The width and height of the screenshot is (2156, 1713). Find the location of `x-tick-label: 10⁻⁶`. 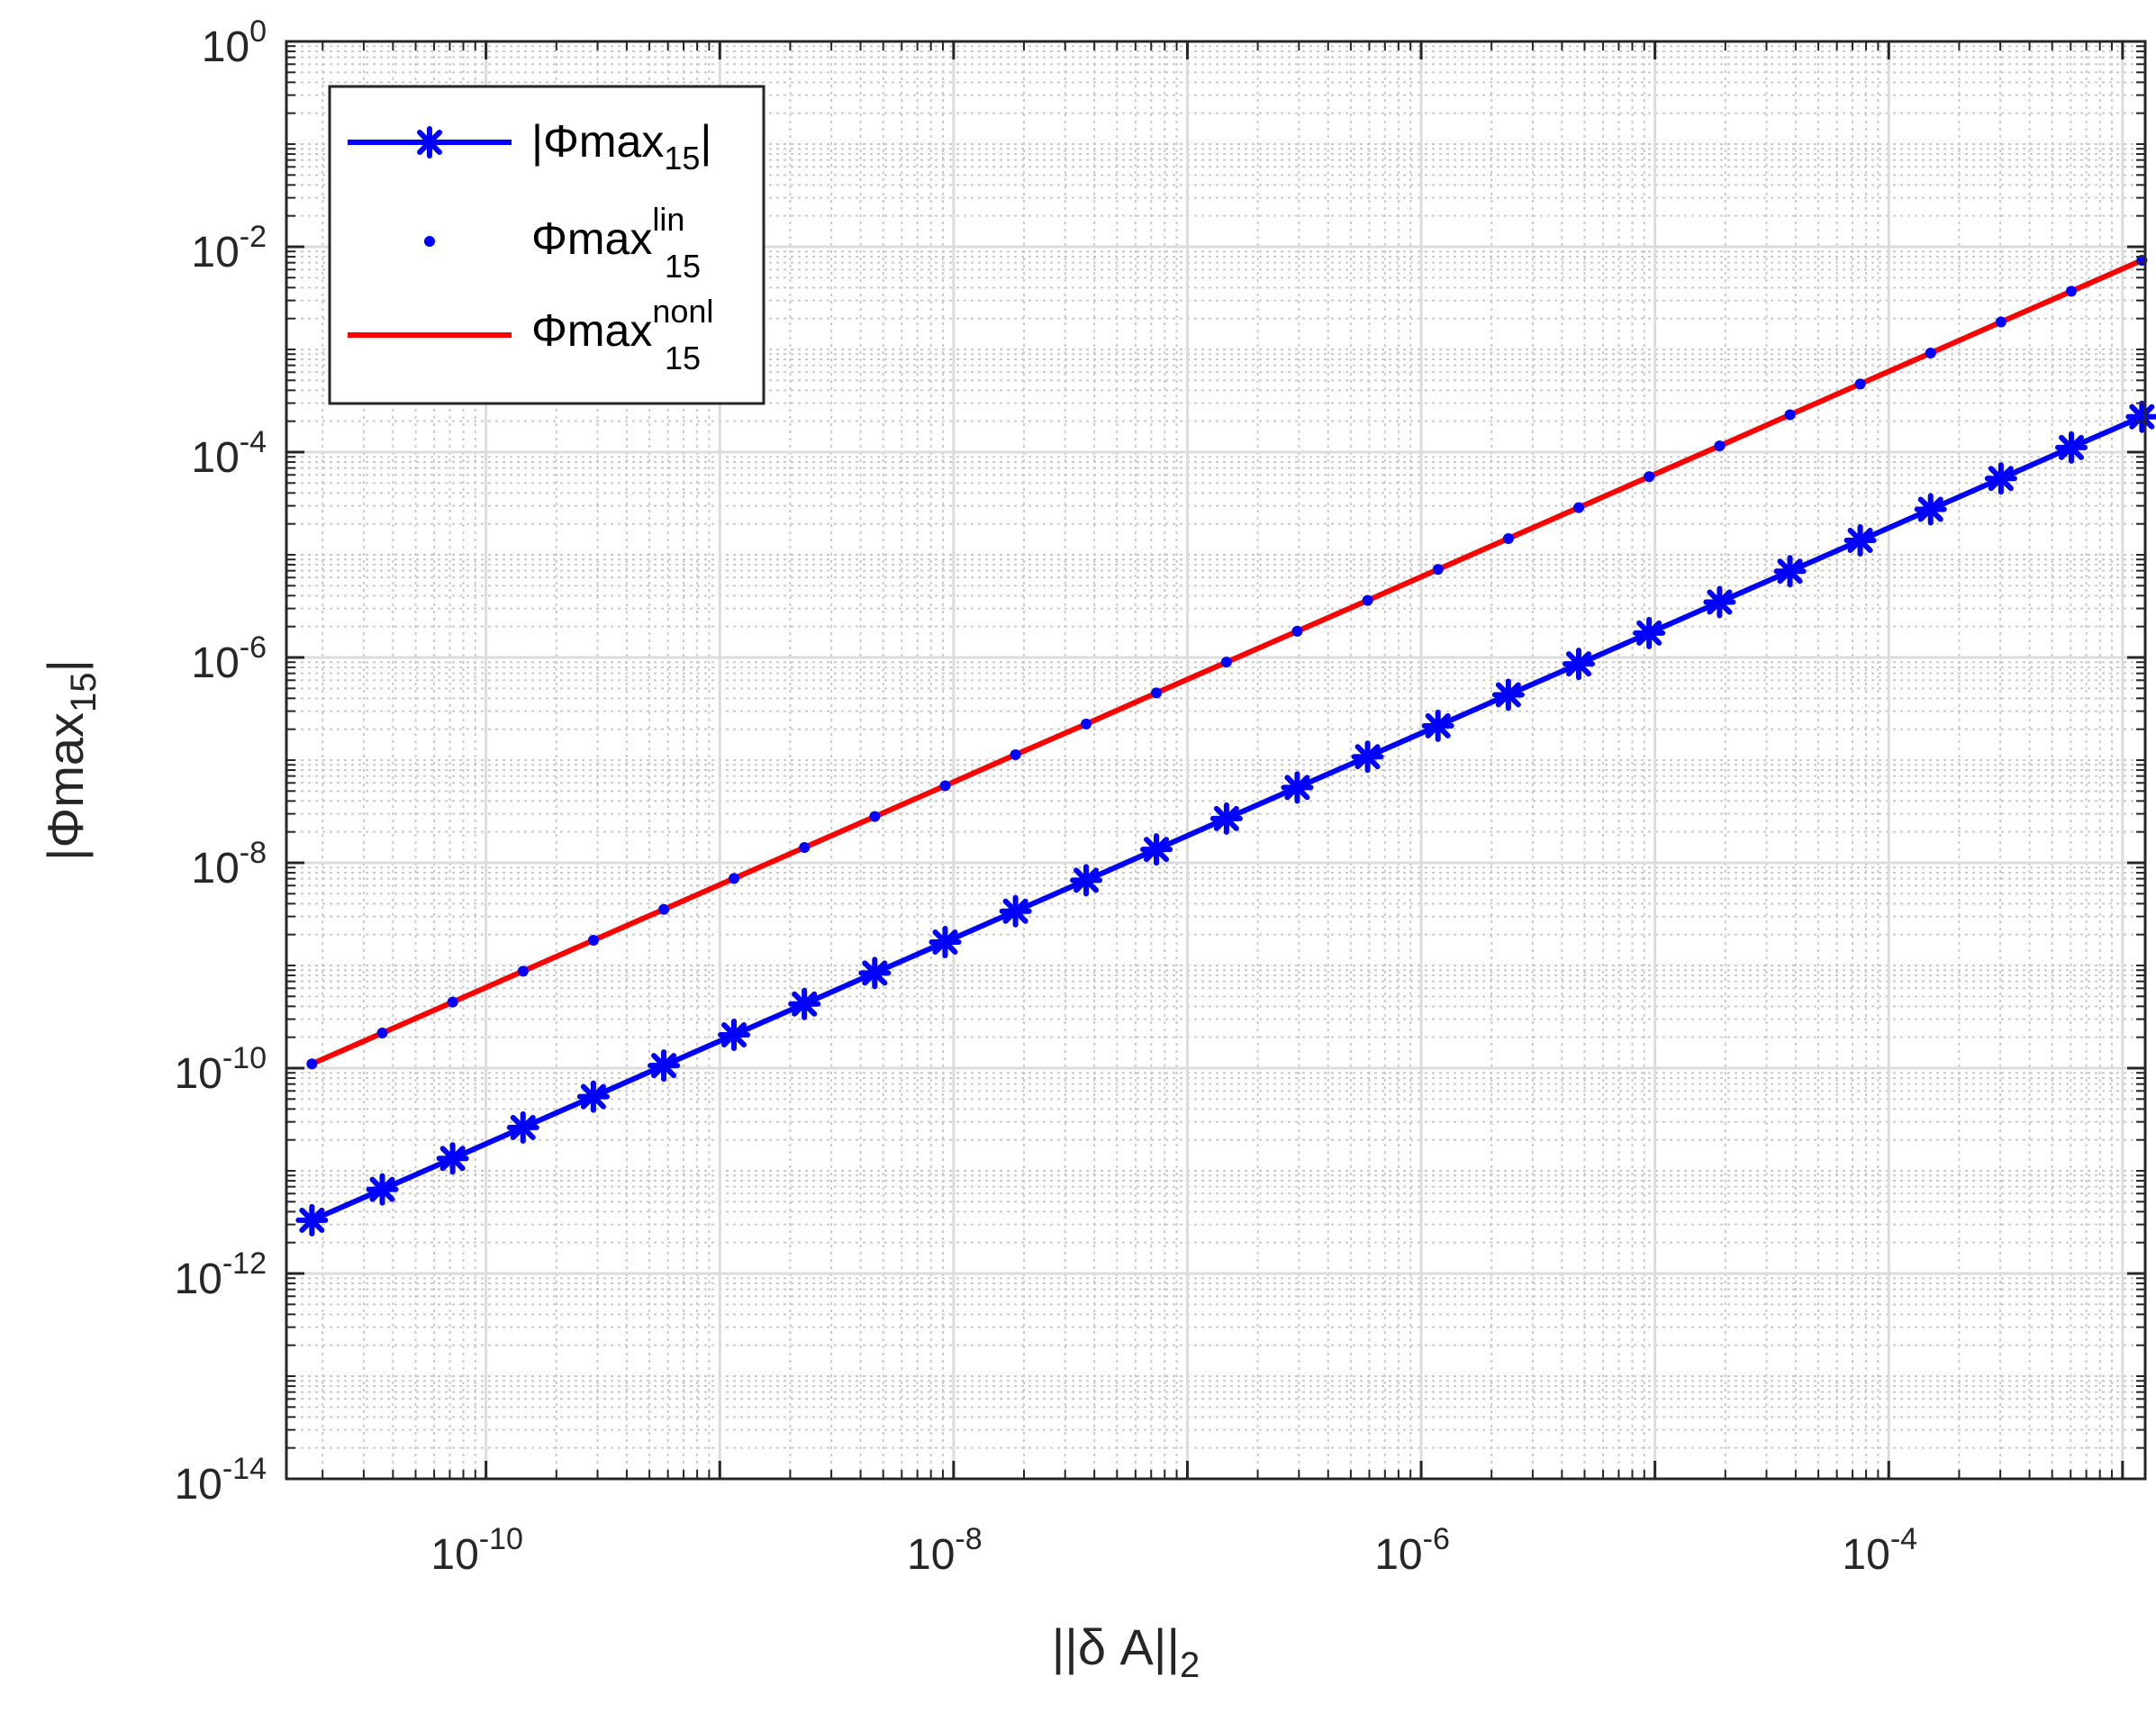

x-tick-label: 10⁻⁶ is located at coordinates (1412, 1550).